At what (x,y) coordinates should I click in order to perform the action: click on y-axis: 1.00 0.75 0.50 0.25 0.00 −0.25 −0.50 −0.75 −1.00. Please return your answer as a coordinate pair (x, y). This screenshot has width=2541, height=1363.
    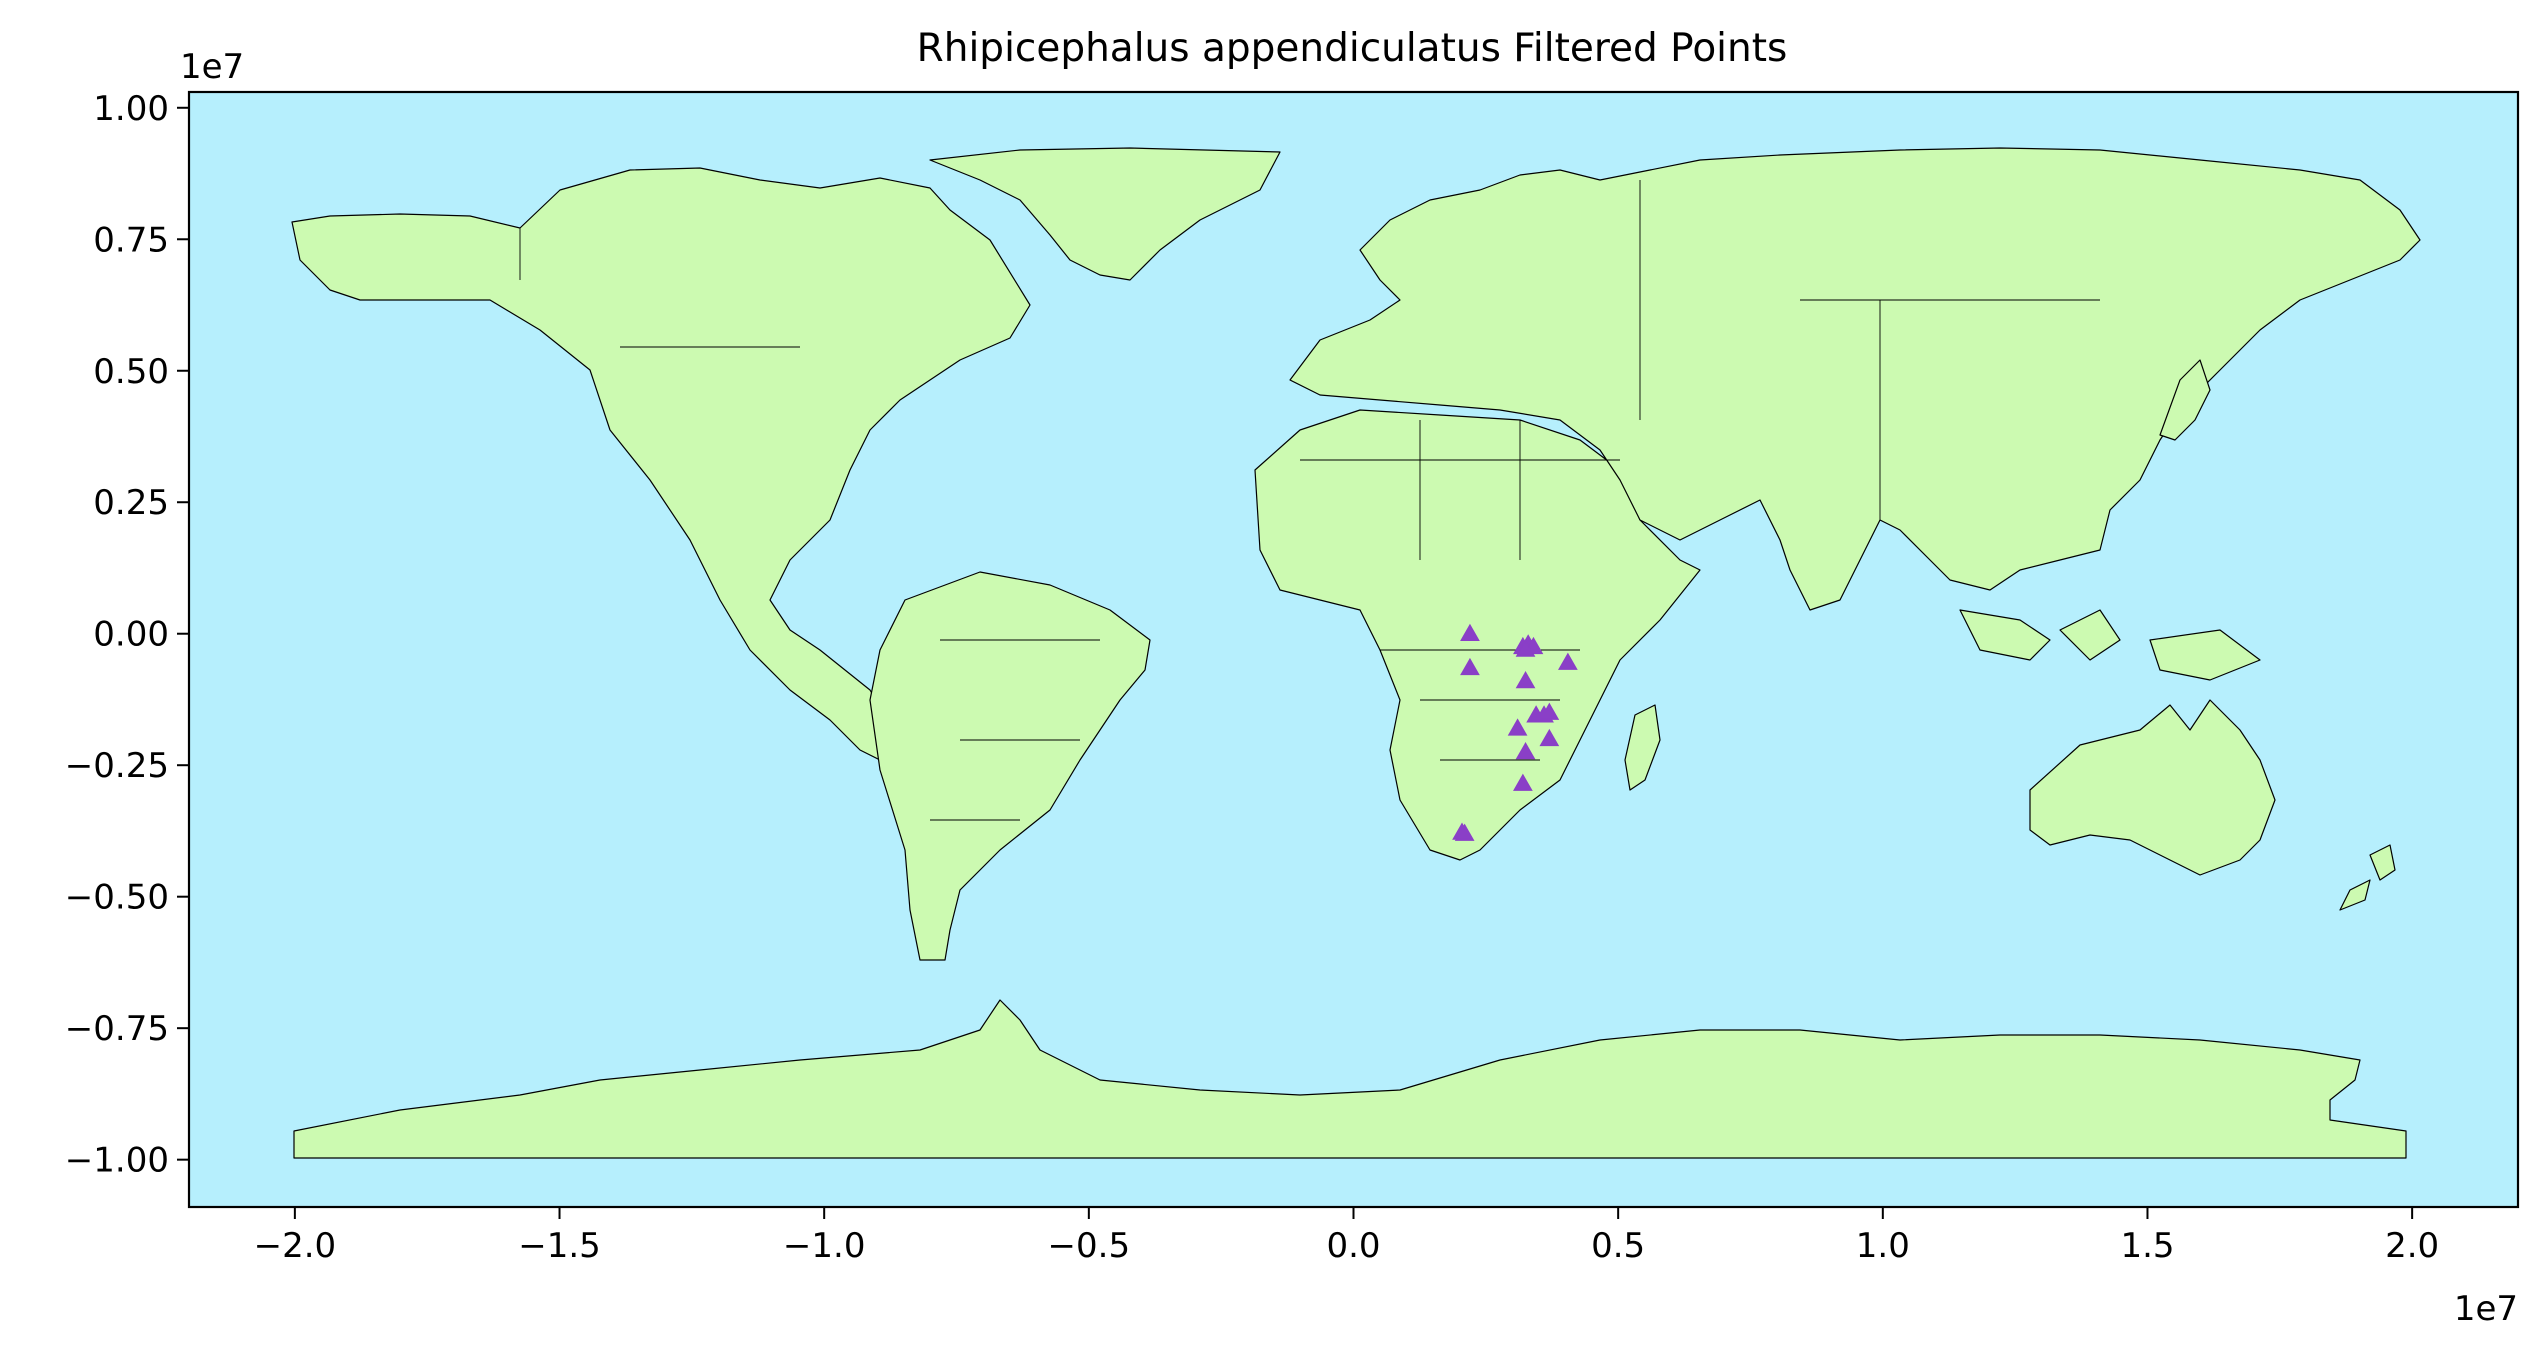
    Looking at the image, I should click on (127, 635).